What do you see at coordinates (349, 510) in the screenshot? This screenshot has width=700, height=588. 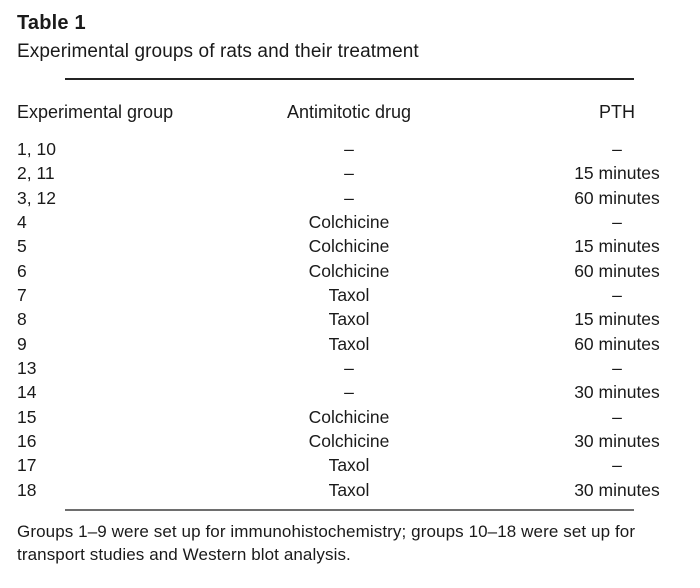 I see `bottom-rule` at bounding box center [349, 510].